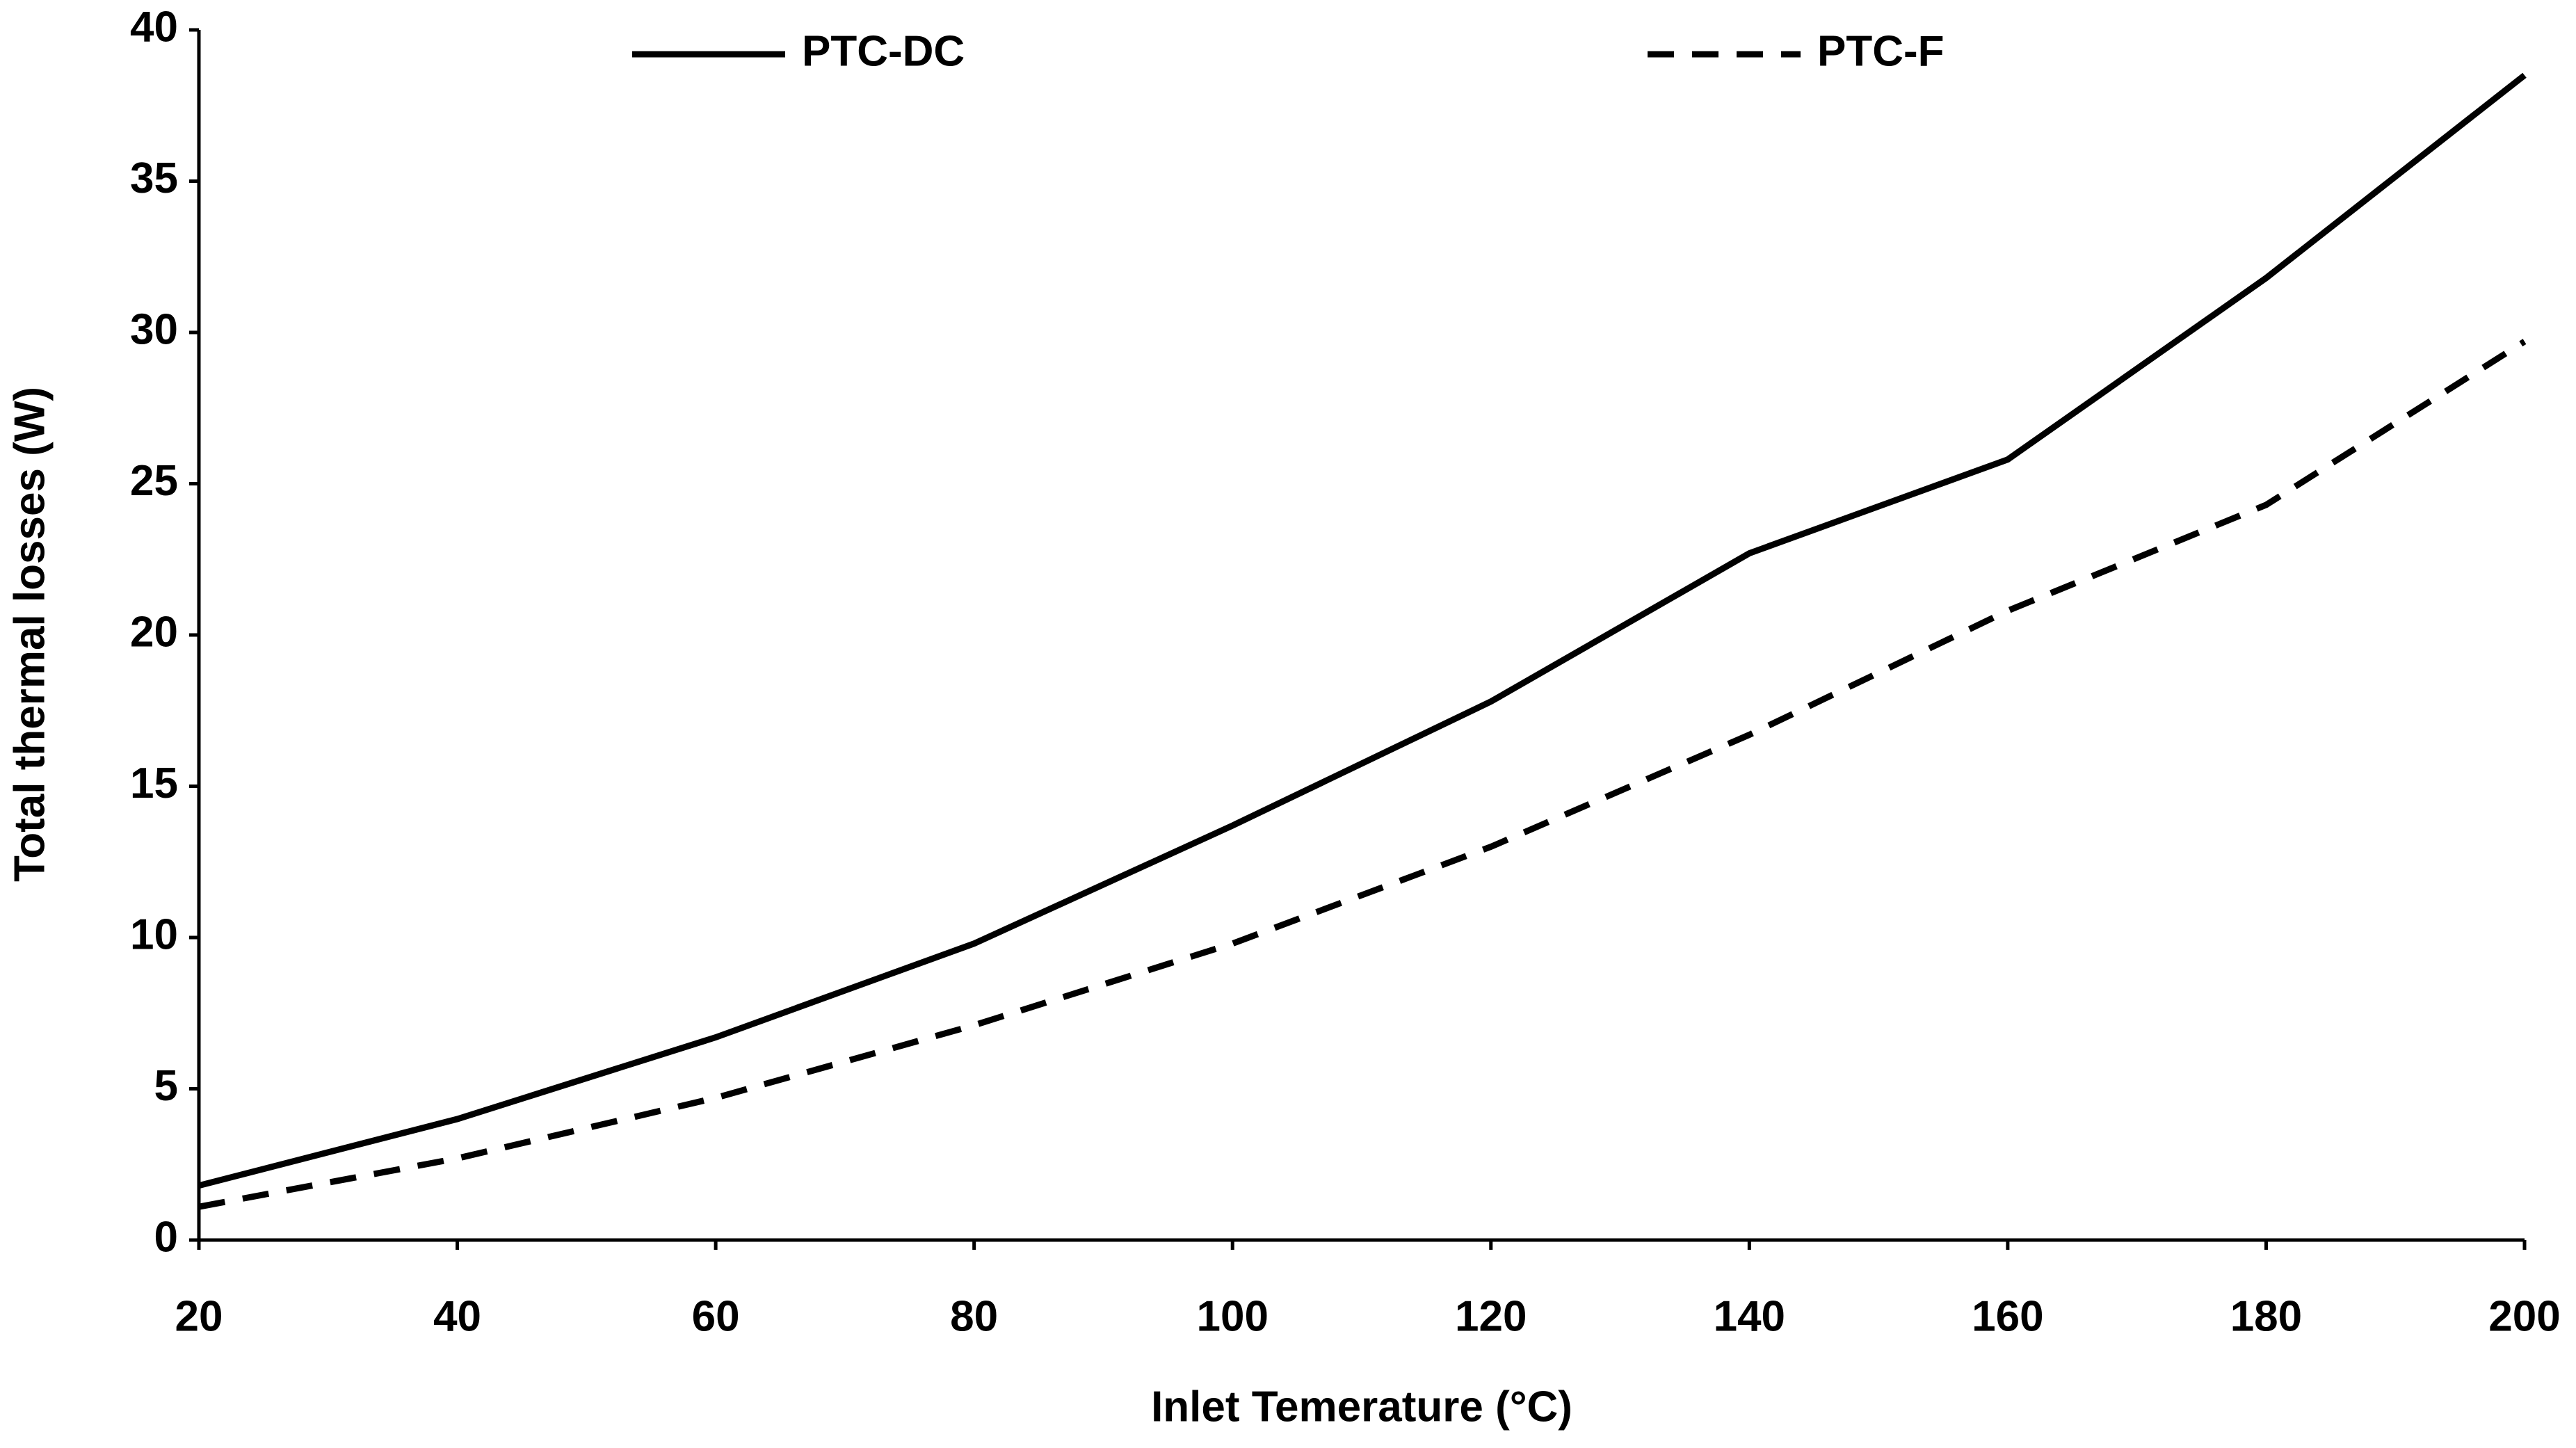  I want to click on y-tick-label: 35, so click(154, 178).